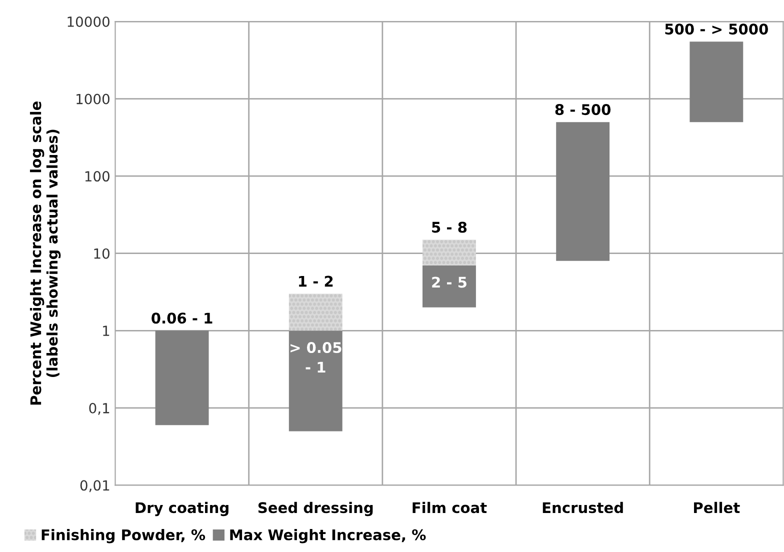 The image size is (784, 552). Describe the element at coordinates (583, 110) in the screenshot. I see `annotation: 8 - 500` at that location.